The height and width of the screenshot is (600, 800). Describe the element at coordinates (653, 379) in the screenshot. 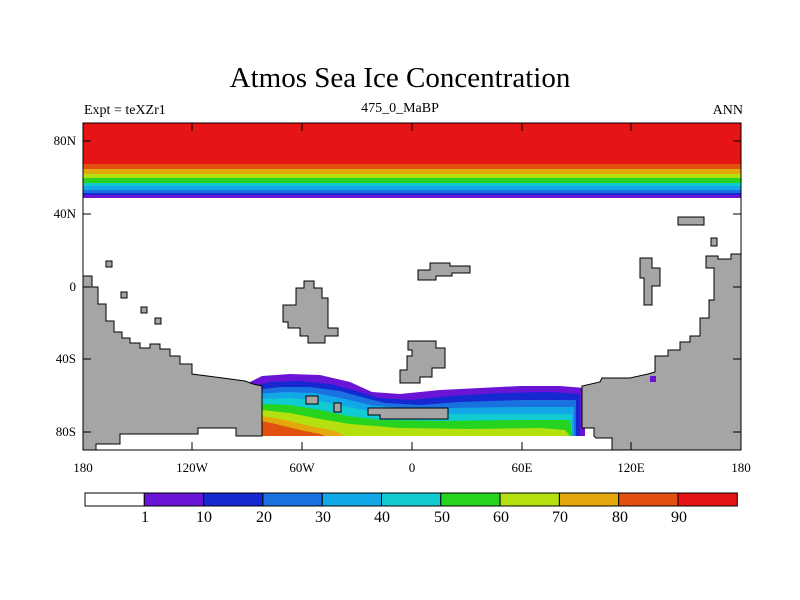

I see `antarctic-ice-edge-east` at that location.